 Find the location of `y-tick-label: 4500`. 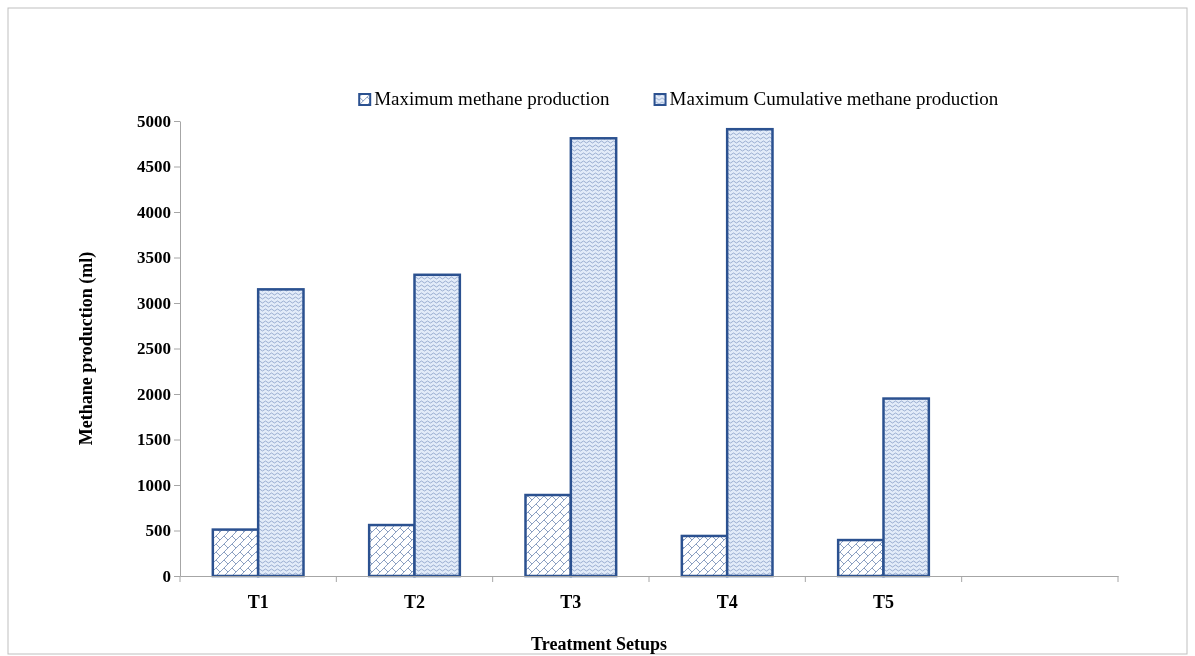

y-tick-label: 4500 is located at coordinates (154, 167).